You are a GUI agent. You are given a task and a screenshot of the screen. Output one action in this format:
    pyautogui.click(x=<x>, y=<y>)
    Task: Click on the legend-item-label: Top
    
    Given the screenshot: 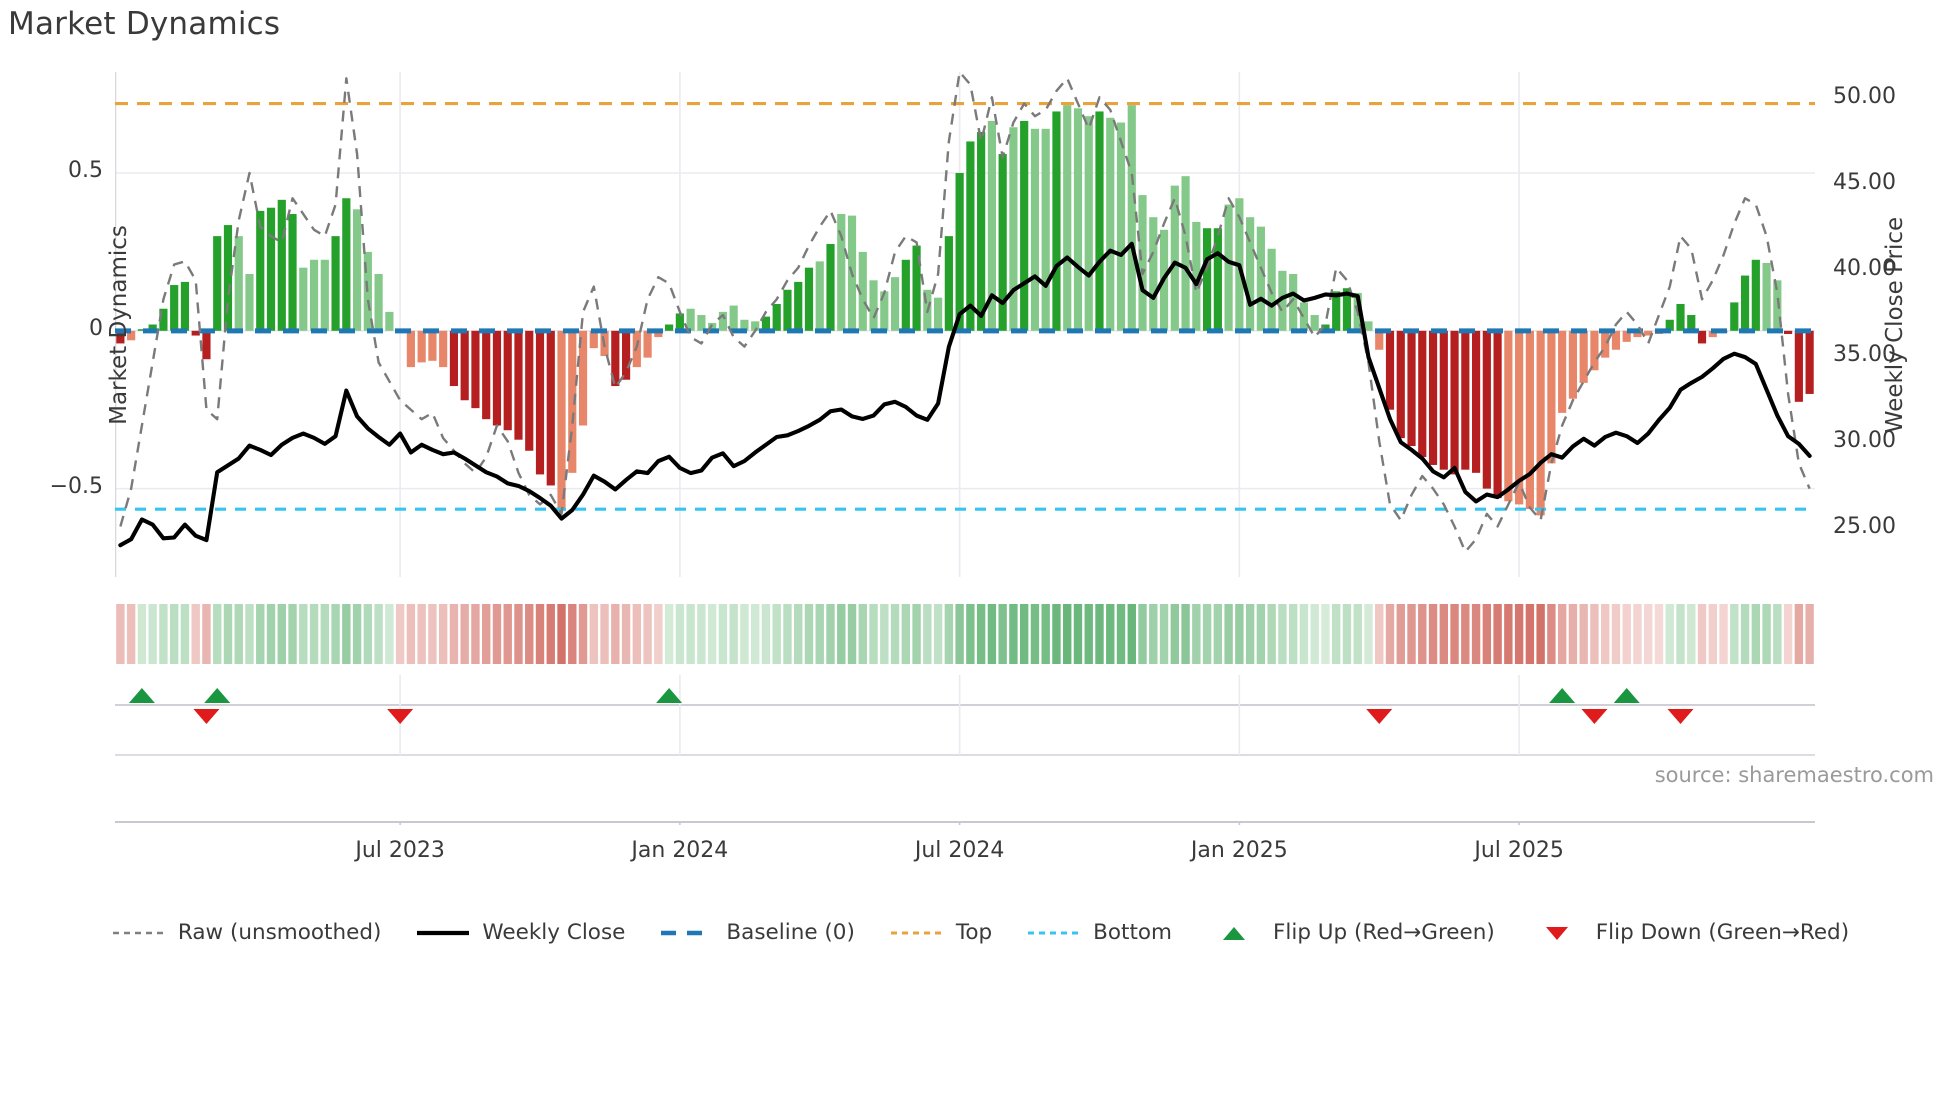 What is the action you would take?
    pyautogui.click(x=974, y=932)
    